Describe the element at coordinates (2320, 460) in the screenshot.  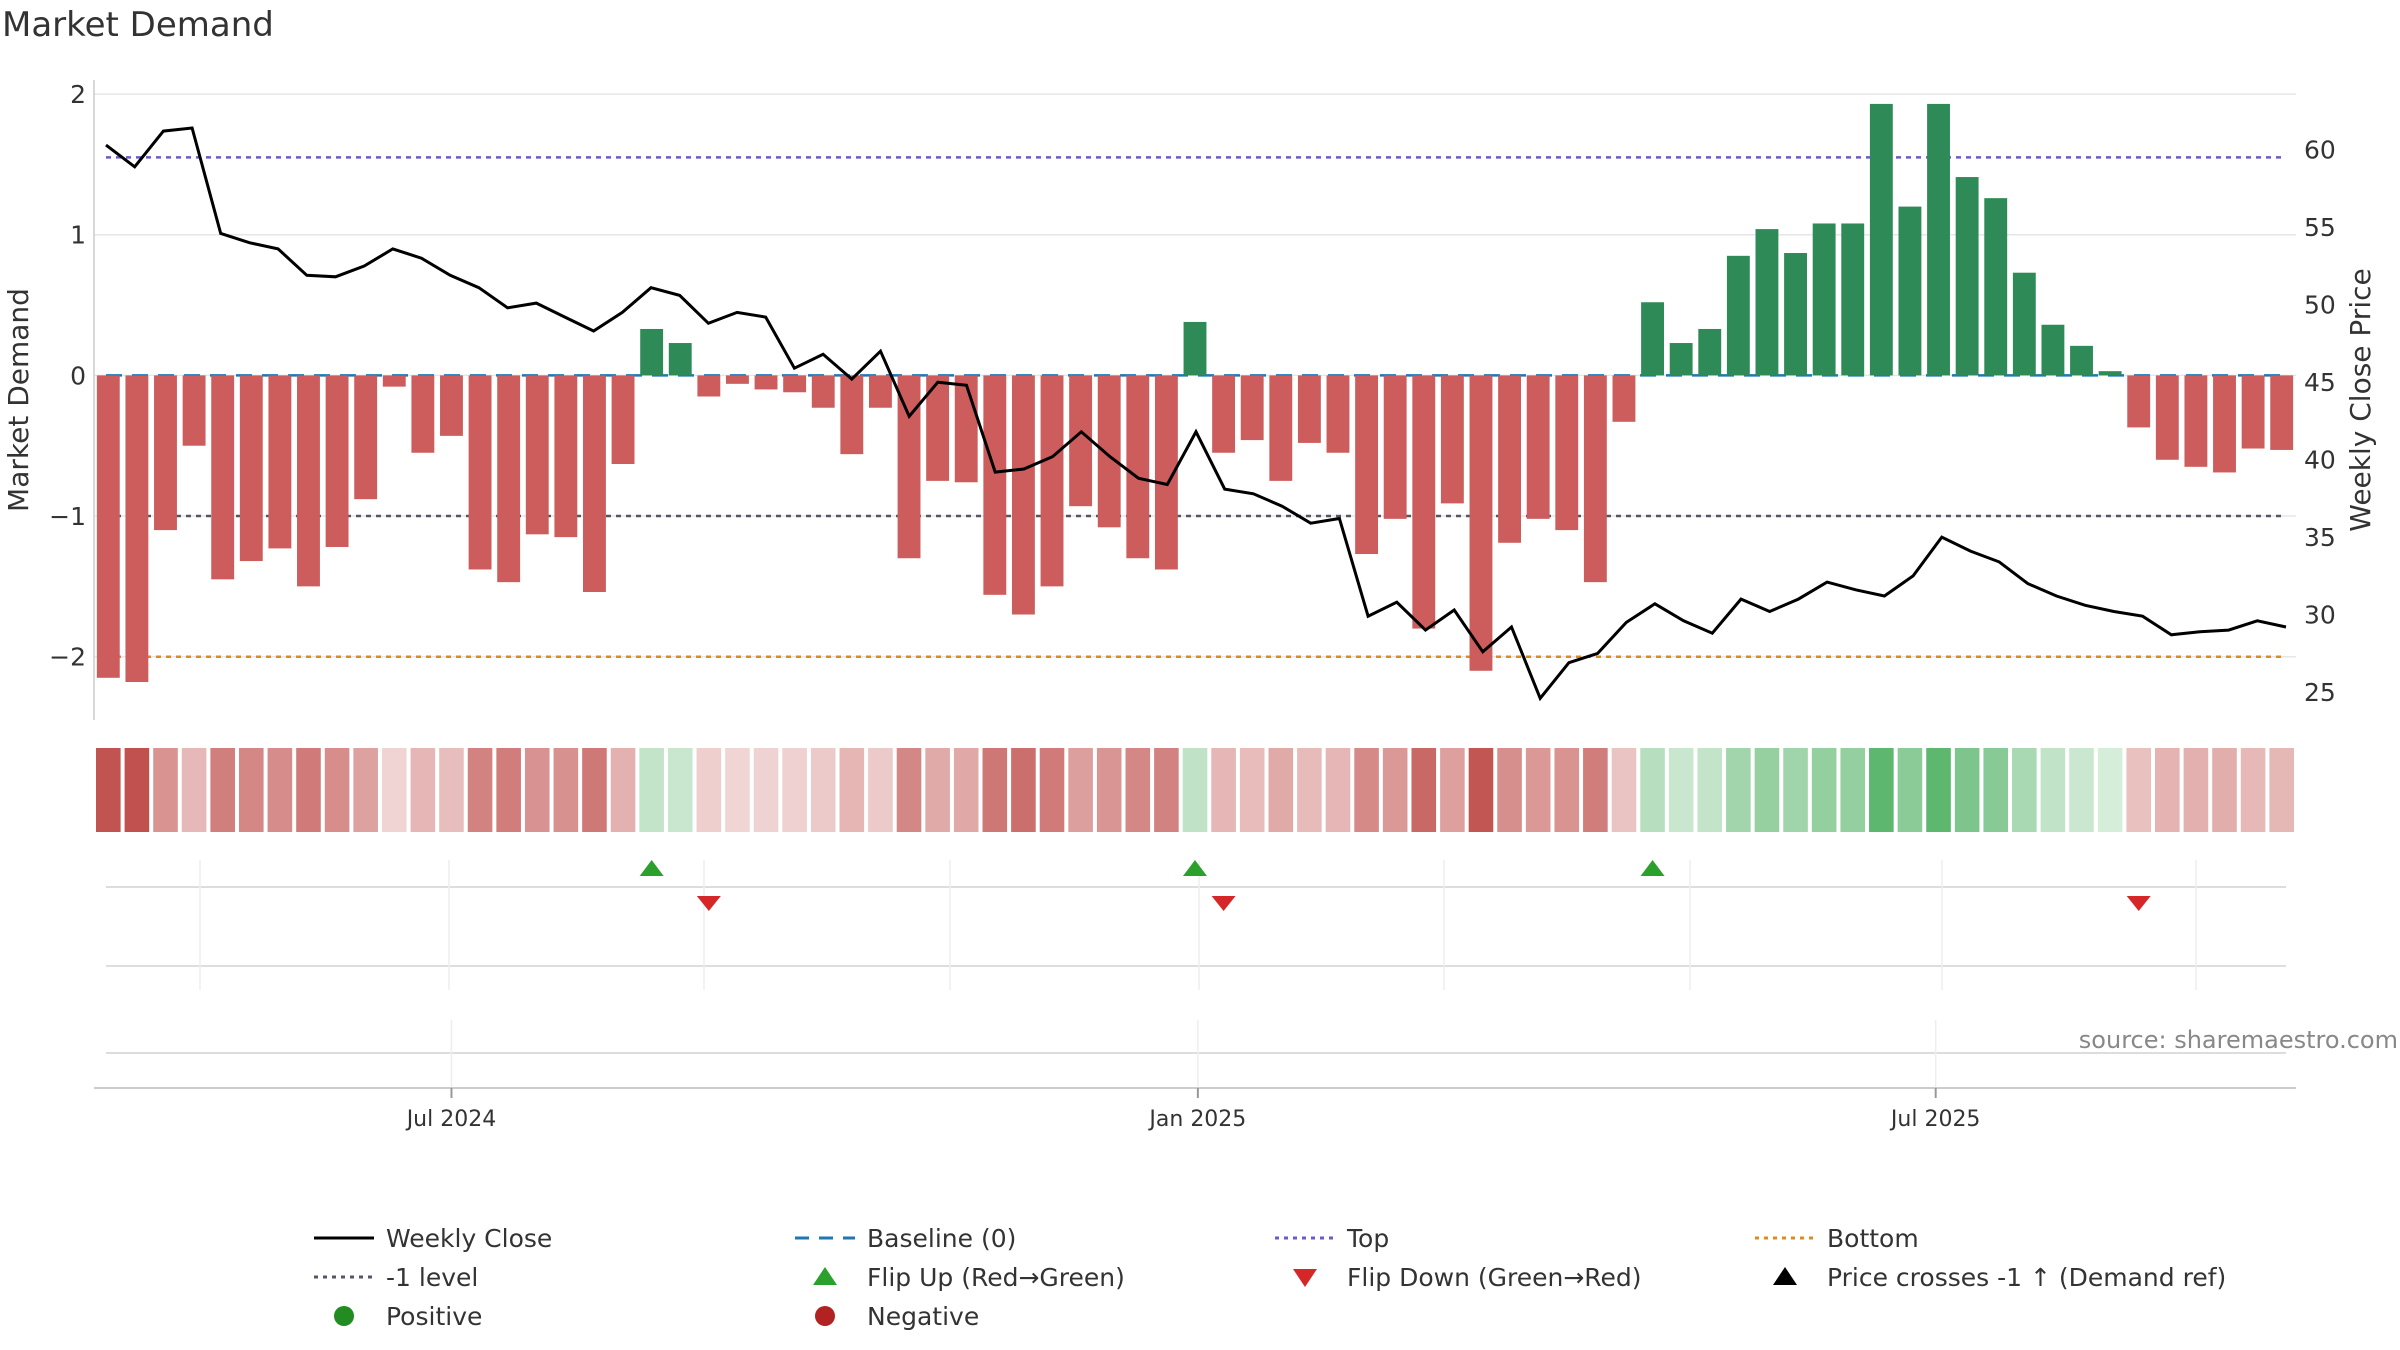
I see `y2-tick-label: 40` at that location.